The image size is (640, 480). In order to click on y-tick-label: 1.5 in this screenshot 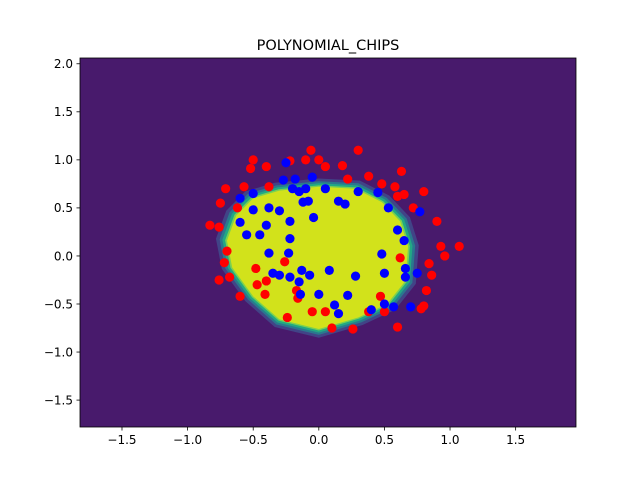, I will do `click(63, 112)`.